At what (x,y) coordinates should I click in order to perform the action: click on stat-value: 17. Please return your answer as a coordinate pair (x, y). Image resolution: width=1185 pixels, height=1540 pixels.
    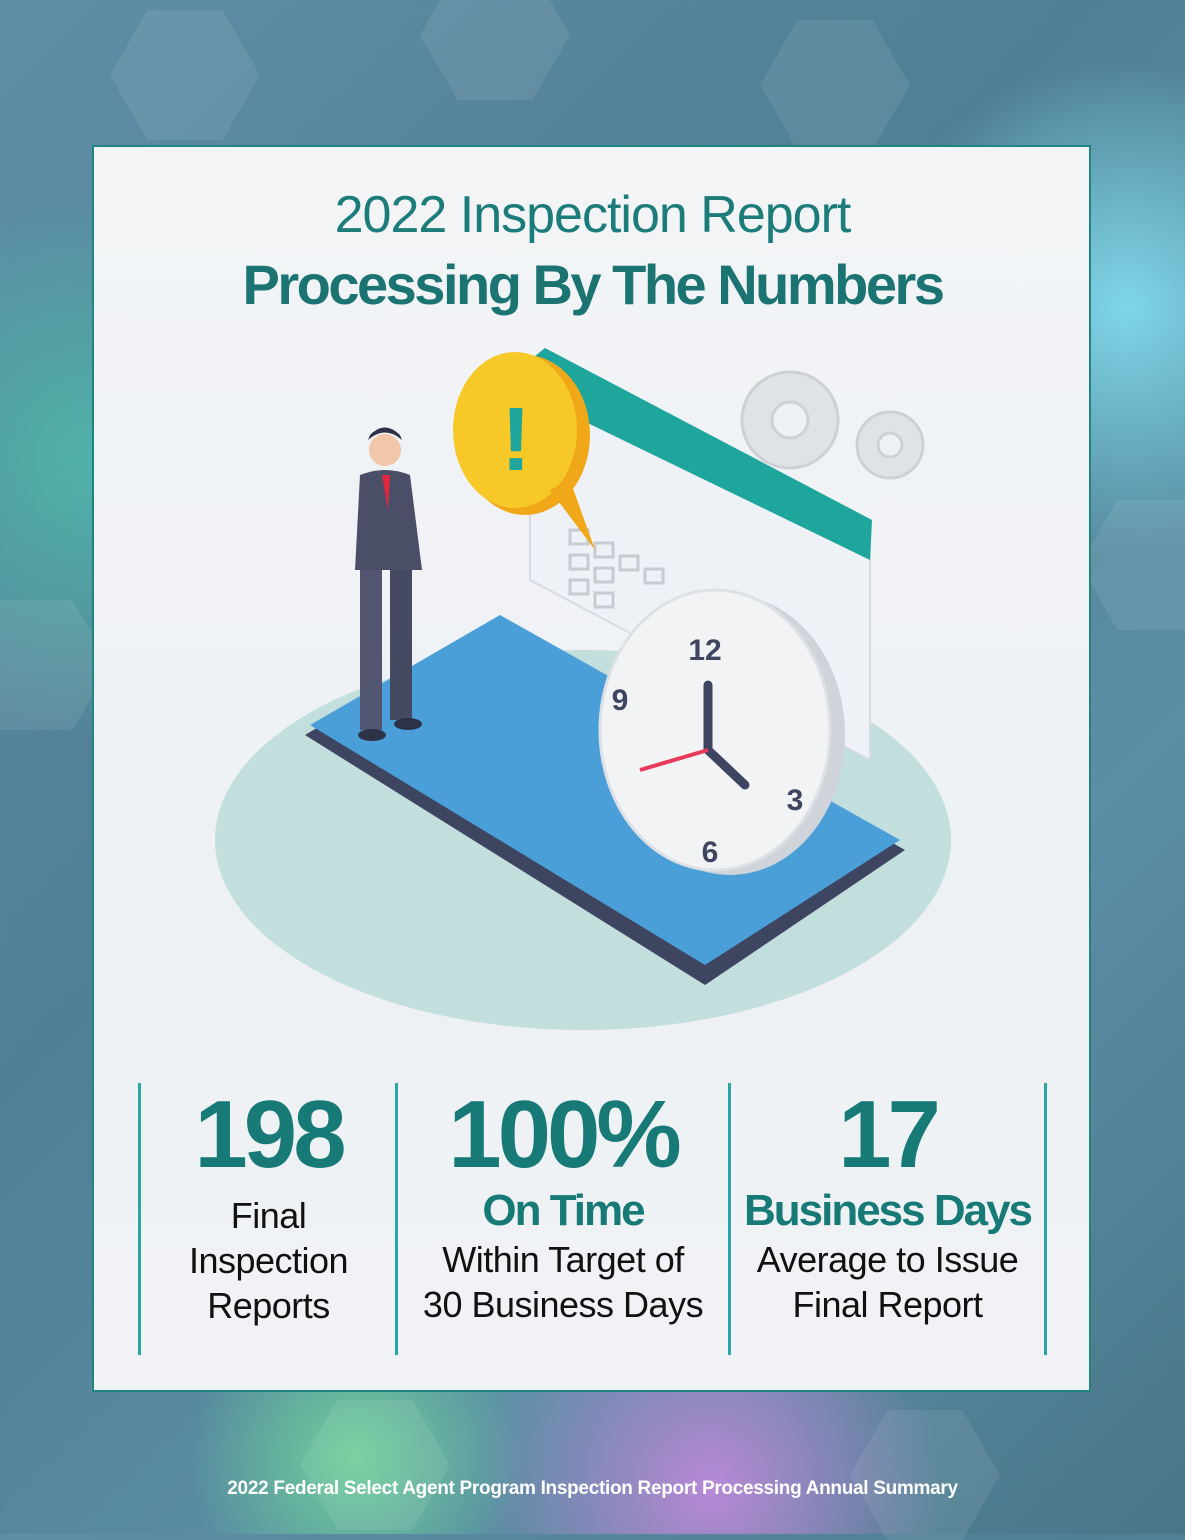
    Looking at the image, I should click on (889, 1134).